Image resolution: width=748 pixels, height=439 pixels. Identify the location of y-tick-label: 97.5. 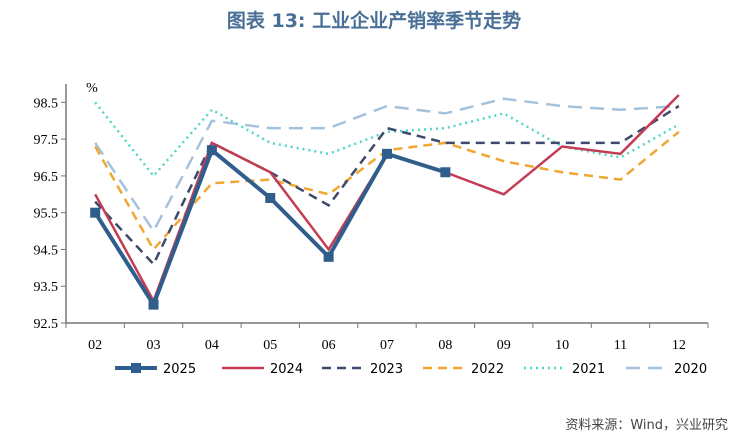
(46, 140).